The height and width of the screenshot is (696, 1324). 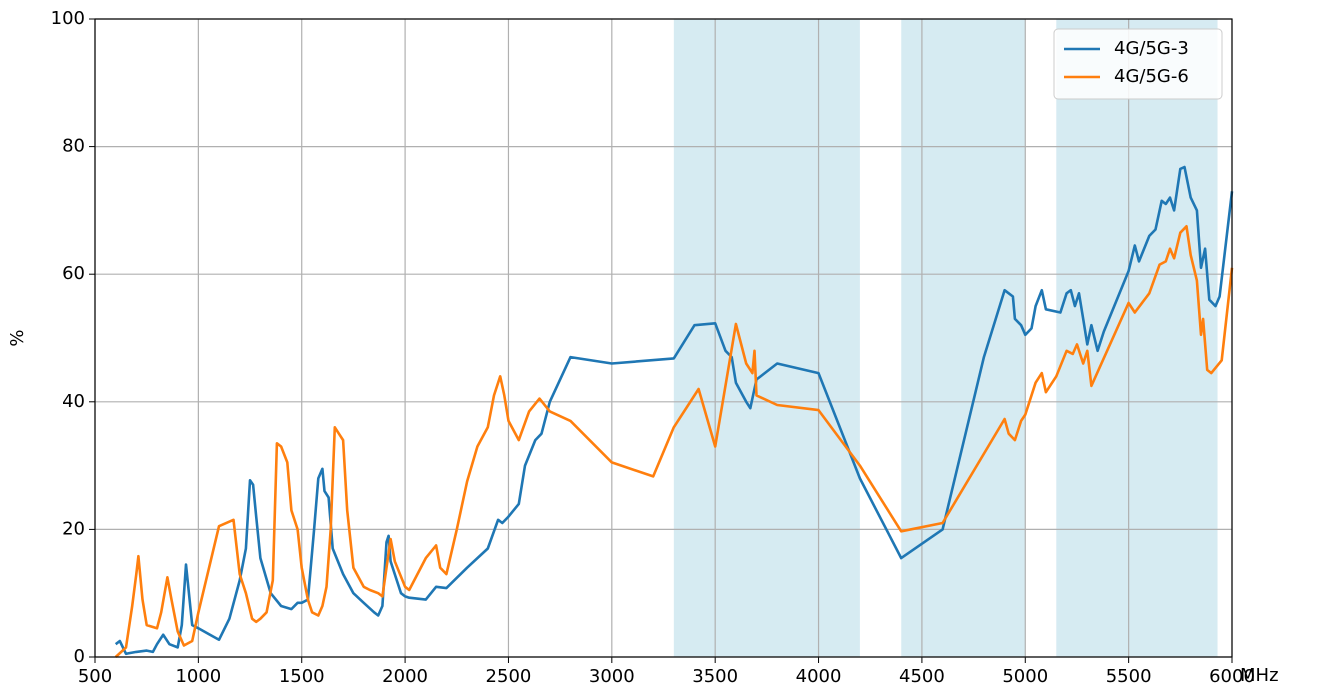 I want to click on y-tick-label: 100, so click(x=68, y=18).